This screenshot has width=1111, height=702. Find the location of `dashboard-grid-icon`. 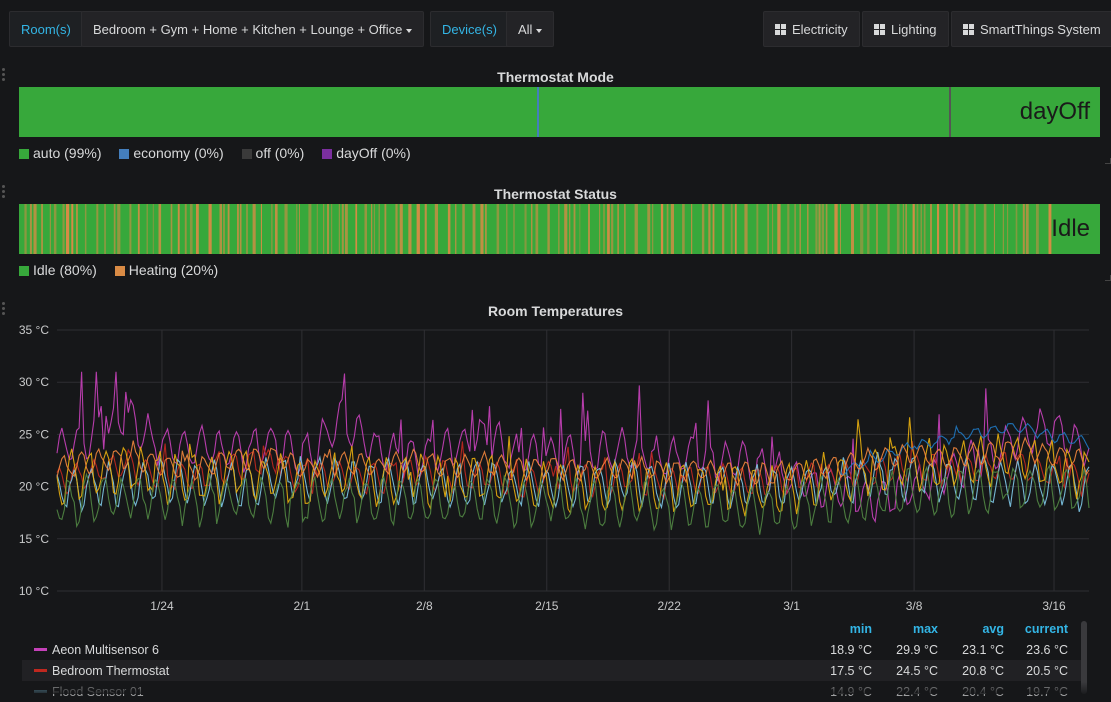

dashboard-grid-icon is located at coordinates (780, 29).